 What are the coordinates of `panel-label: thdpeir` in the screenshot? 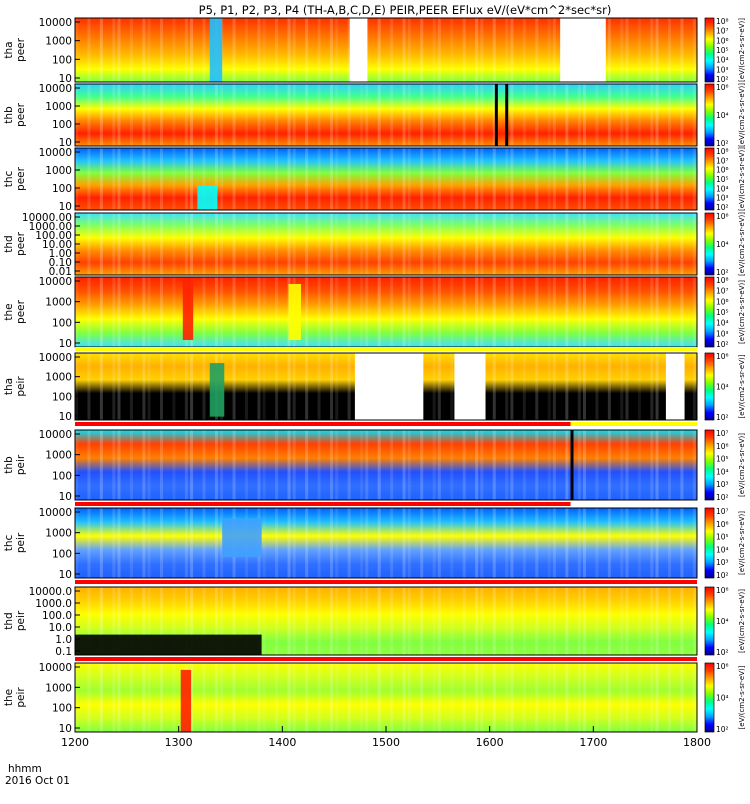 It's located at (15, 620).